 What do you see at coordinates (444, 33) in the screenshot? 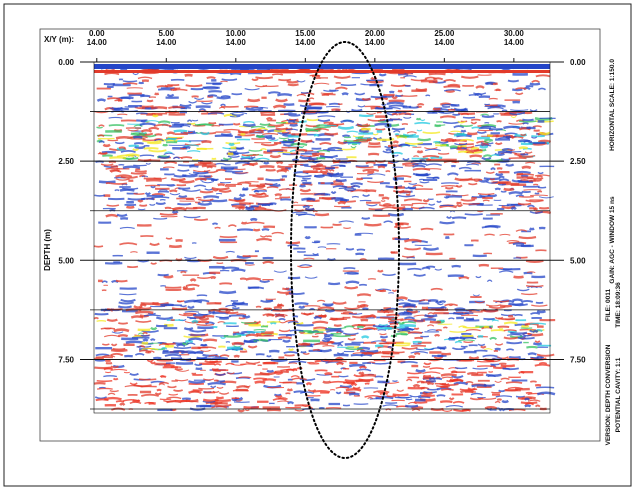
I see `x-tick-label: 25.00` at bounding box center [444, 33].